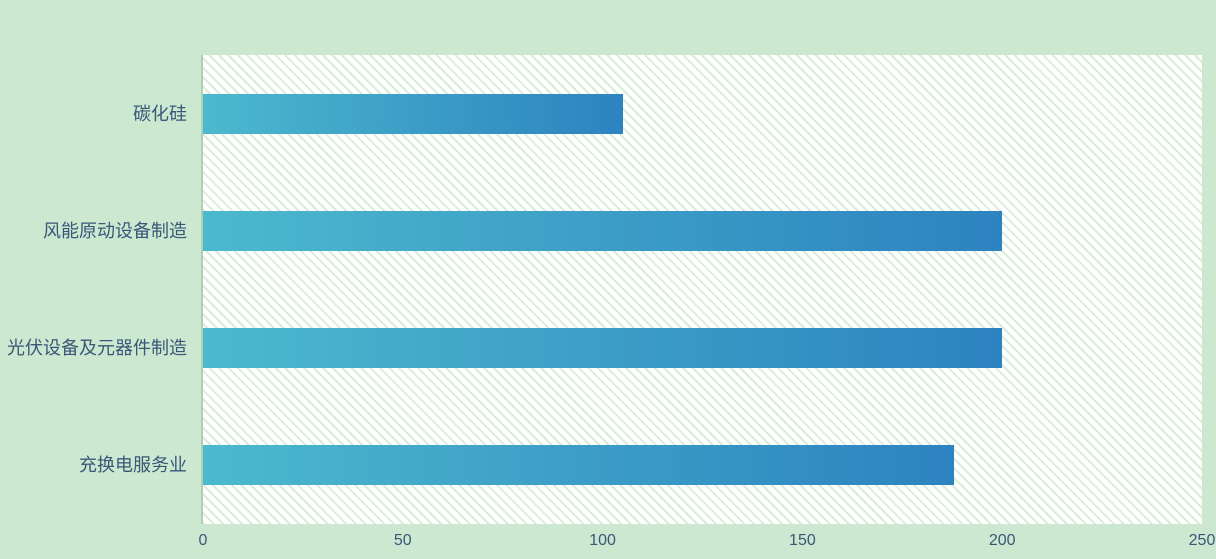 This screenshot has width=1216, height=559. I want to click on x-axis-tick-0: 0, so click(203, 540).